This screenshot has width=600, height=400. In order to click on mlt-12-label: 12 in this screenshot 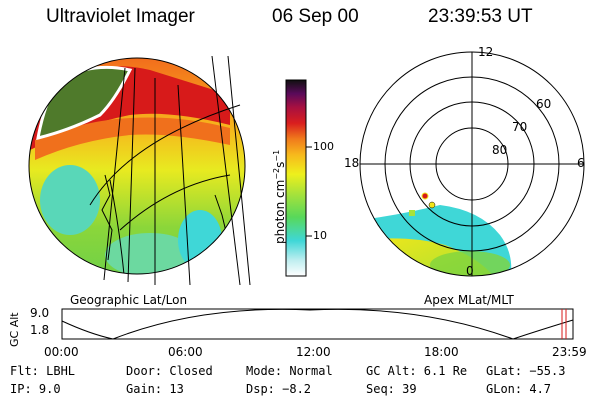, I will do `click(486, 52)`.